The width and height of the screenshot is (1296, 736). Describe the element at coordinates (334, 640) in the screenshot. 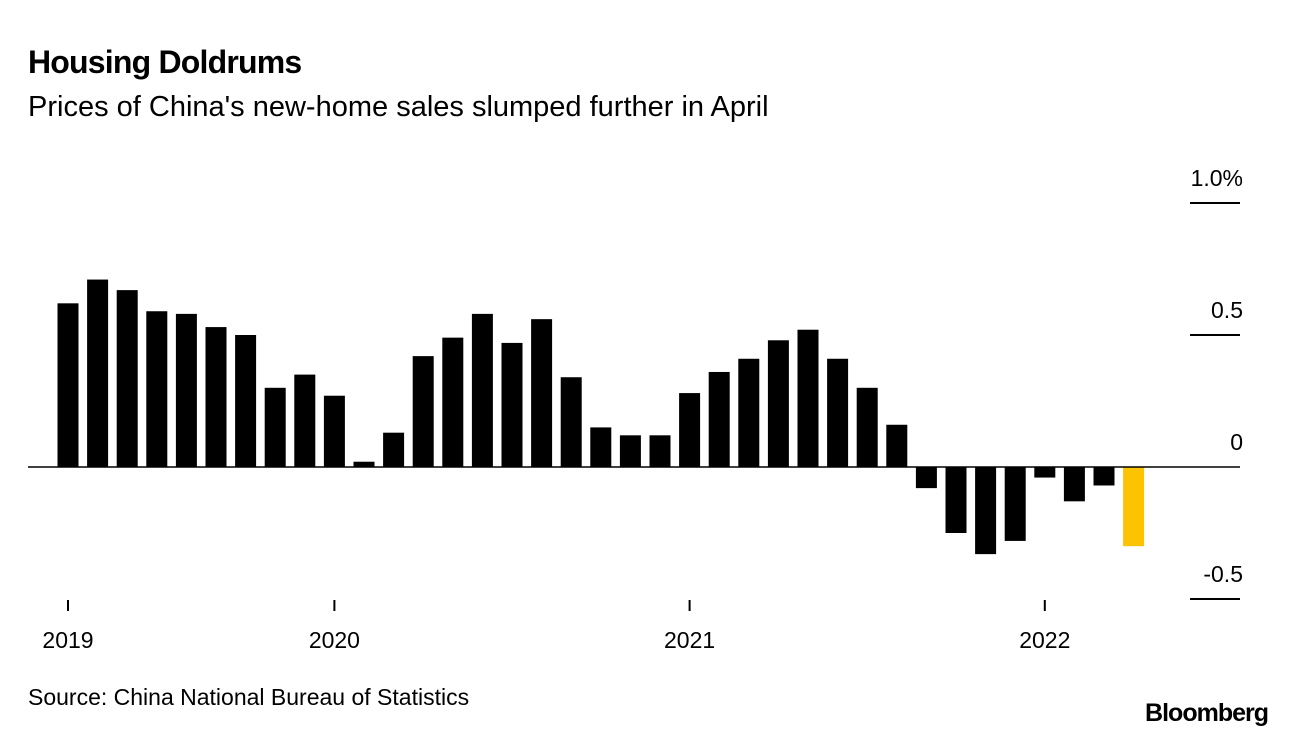

I see `x-tick-label: 2020` at that location.